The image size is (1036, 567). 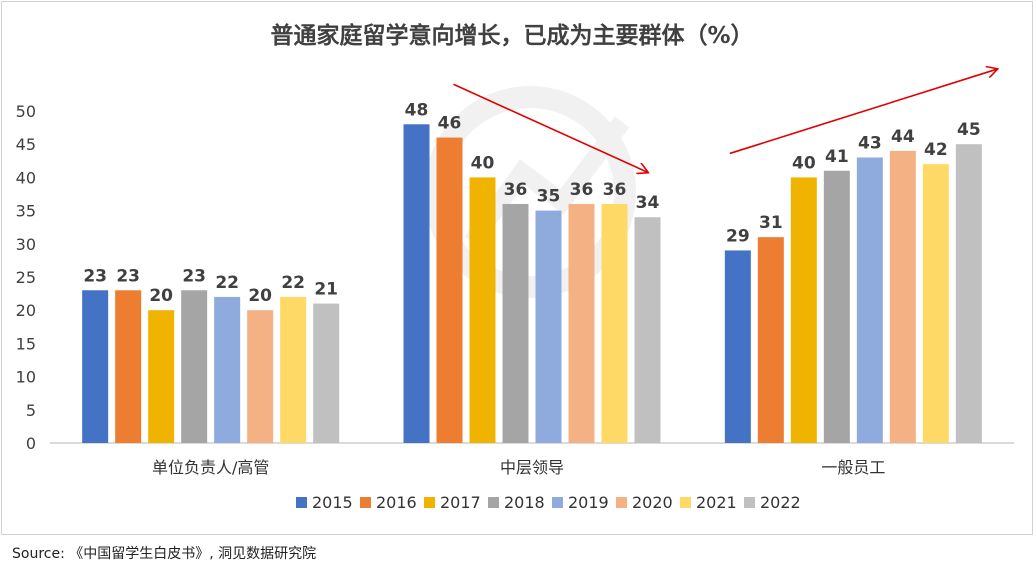 What do you see at coordinates (164, 554) in the screenshot?
I see `source-note: Source: 《中国留学生白皮书》, 洞见数据研究院` at bounding box center [164, 554].